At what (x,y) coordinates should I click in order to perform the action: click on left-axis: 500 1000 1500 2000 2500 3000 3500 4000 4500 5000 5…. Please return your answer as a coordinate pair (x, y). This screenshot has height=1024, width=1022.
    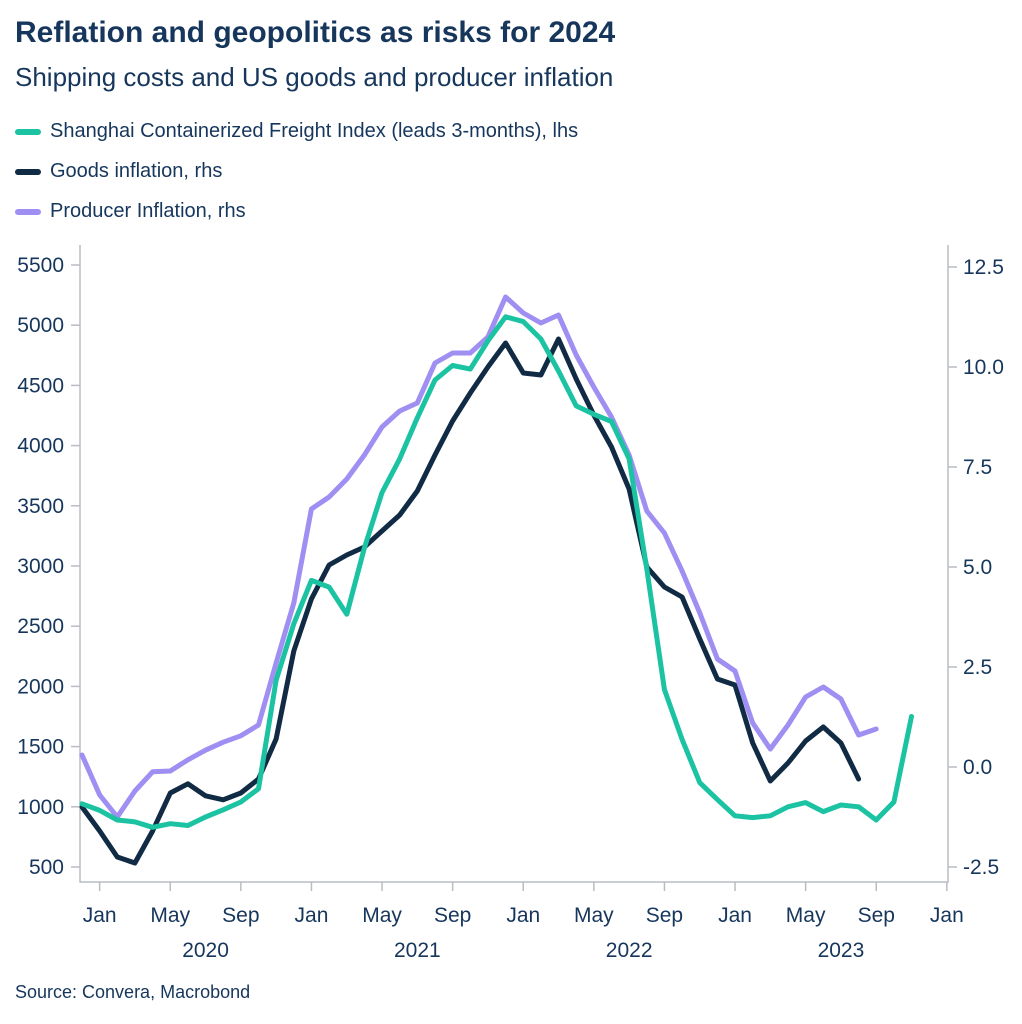
    Looking at the image, I should click on (48, 566).